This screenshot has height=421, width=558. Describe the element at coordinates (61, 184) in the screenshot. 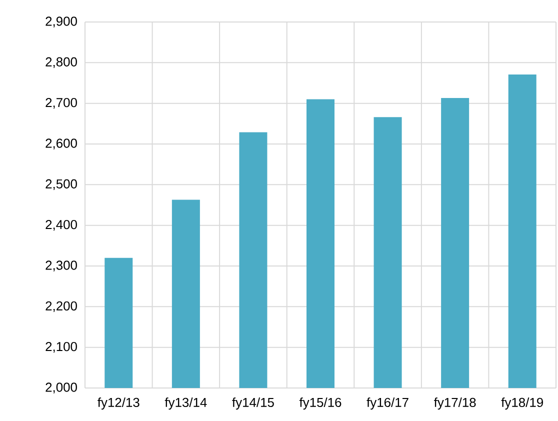

I see `y-tick-label: 2,500` at that location.